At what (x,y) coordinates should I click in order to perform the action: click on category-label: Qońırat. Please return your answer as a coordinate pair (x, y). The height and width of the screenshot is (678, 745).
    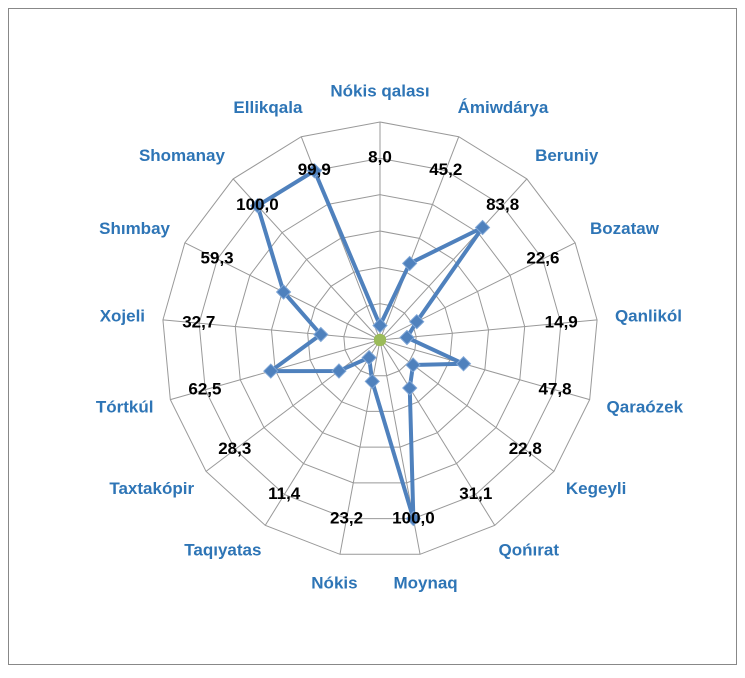
    Looking at the image, I should click on (529, 549).